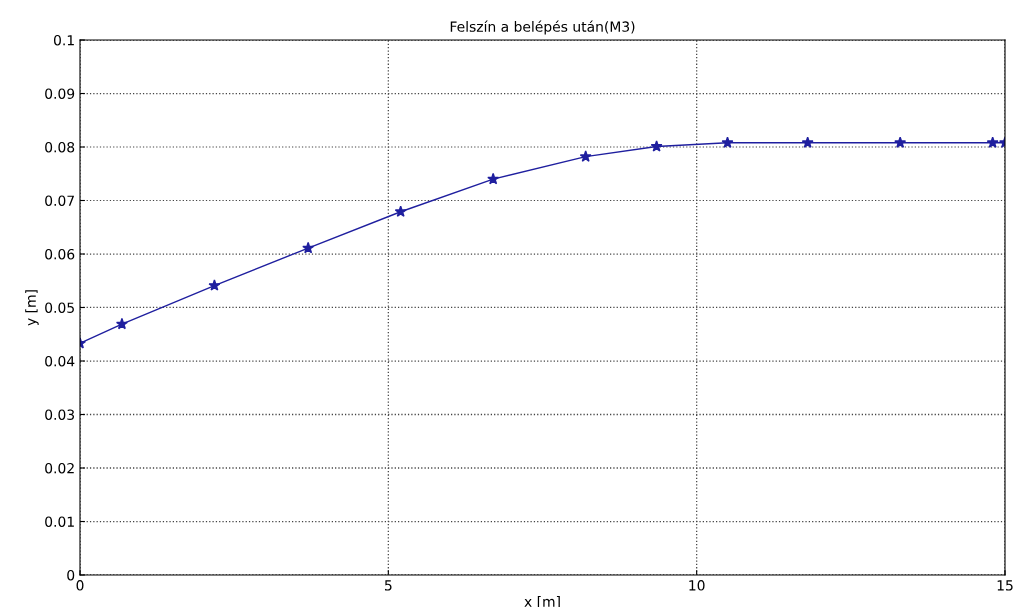 This screenshot has width=1022, height=607. I want to click on y-tick-label: 0.04, so click(60, 361).